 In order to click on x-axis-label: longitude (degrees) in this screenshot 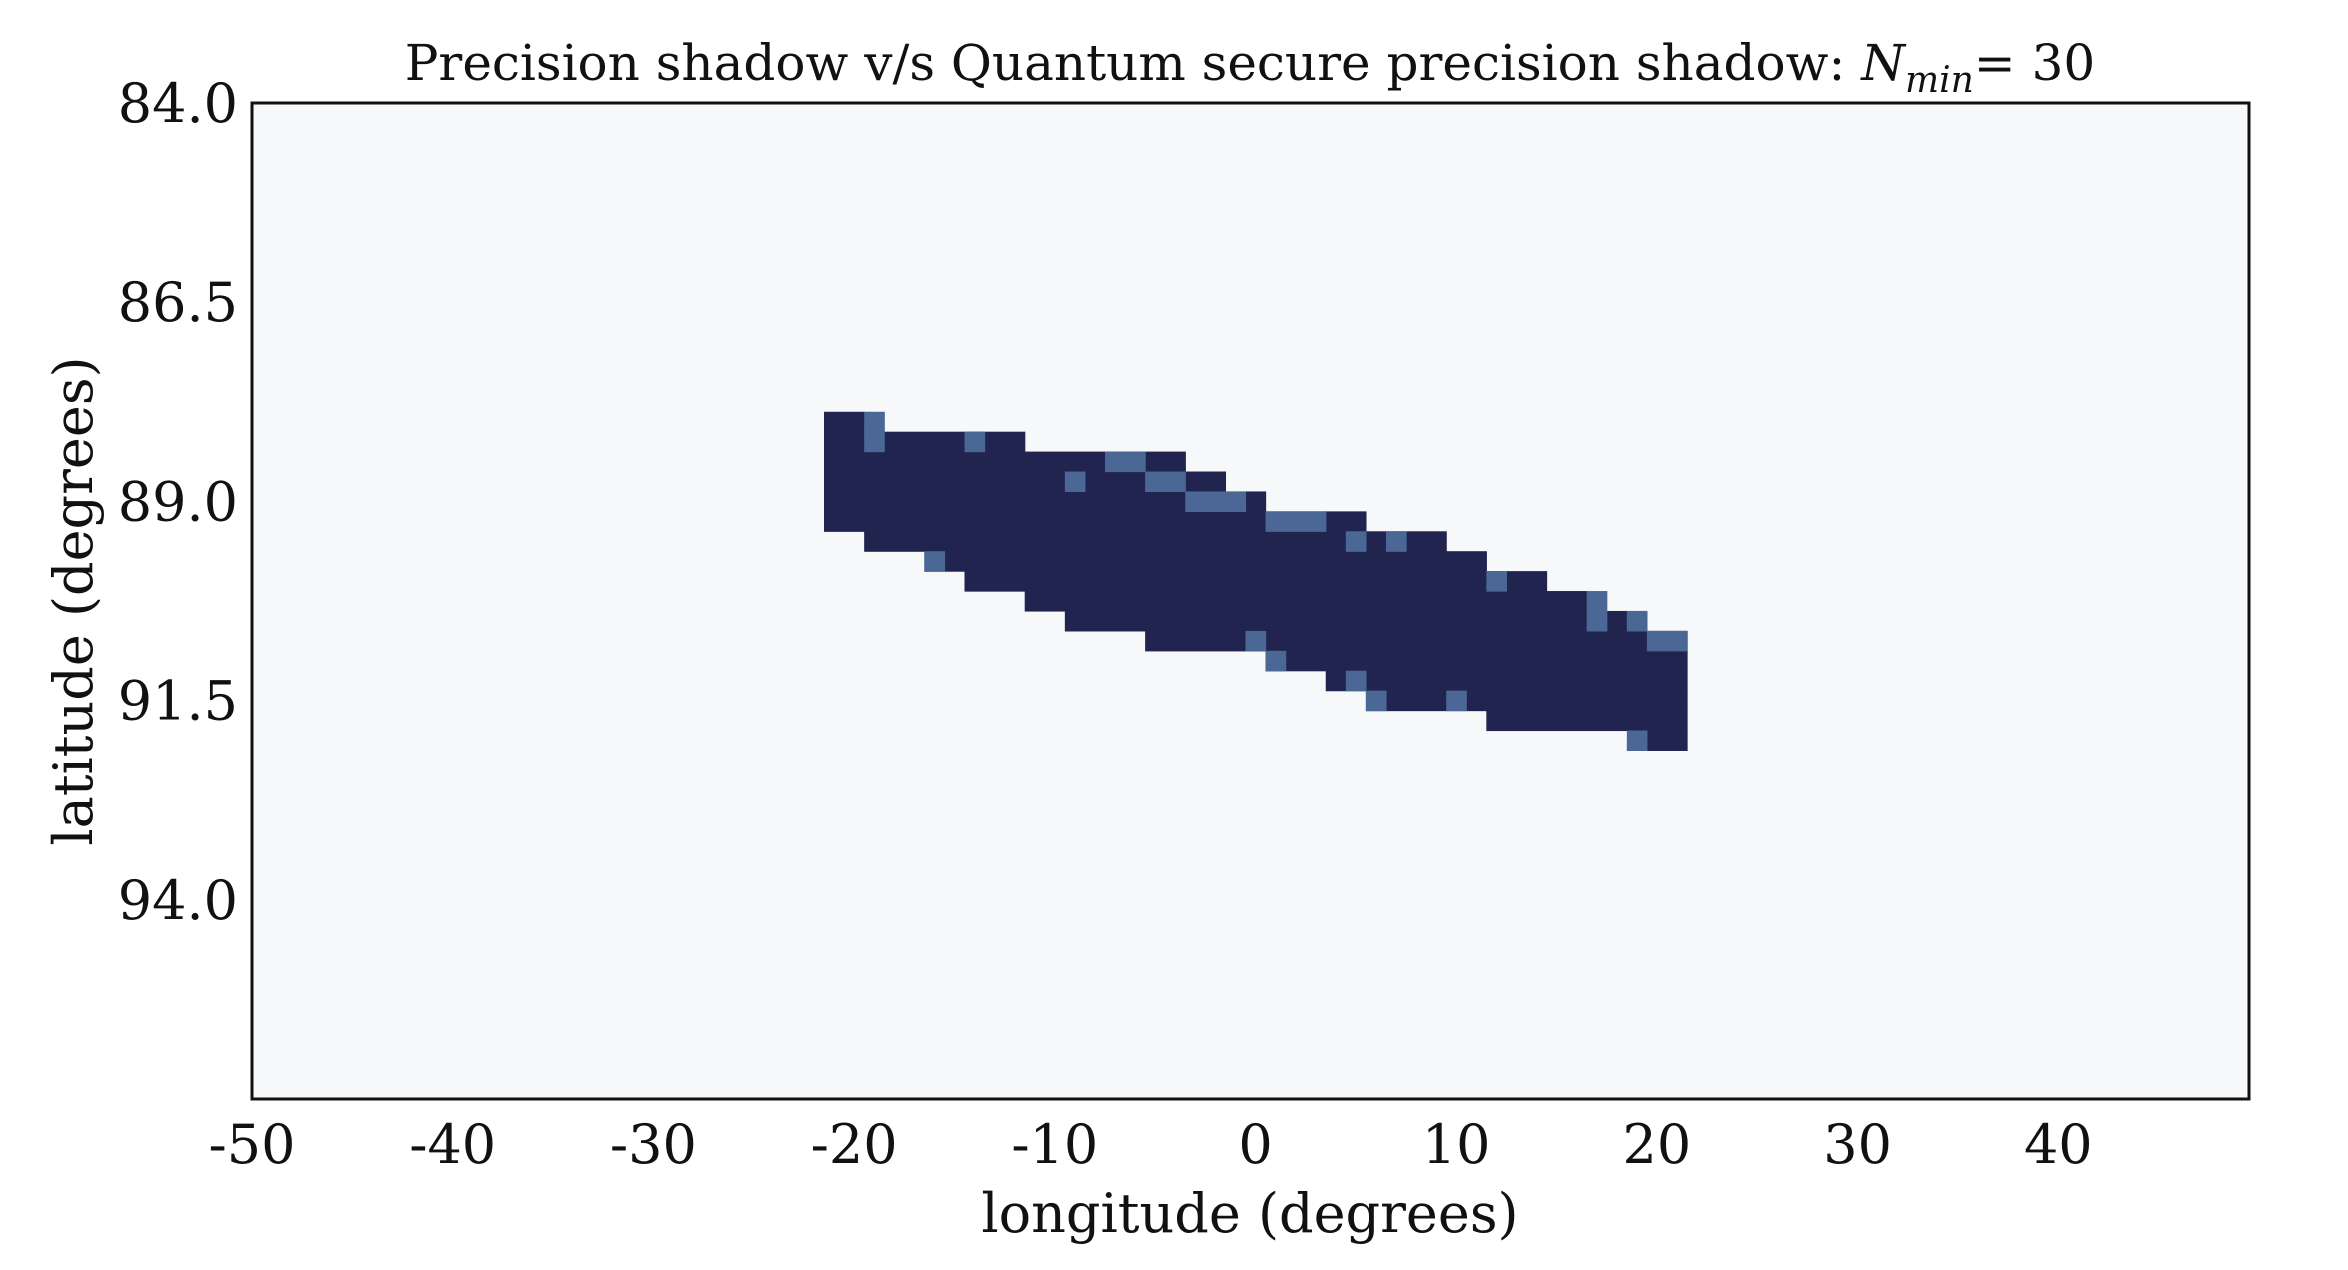, I will do `click(1249, 1213)`.